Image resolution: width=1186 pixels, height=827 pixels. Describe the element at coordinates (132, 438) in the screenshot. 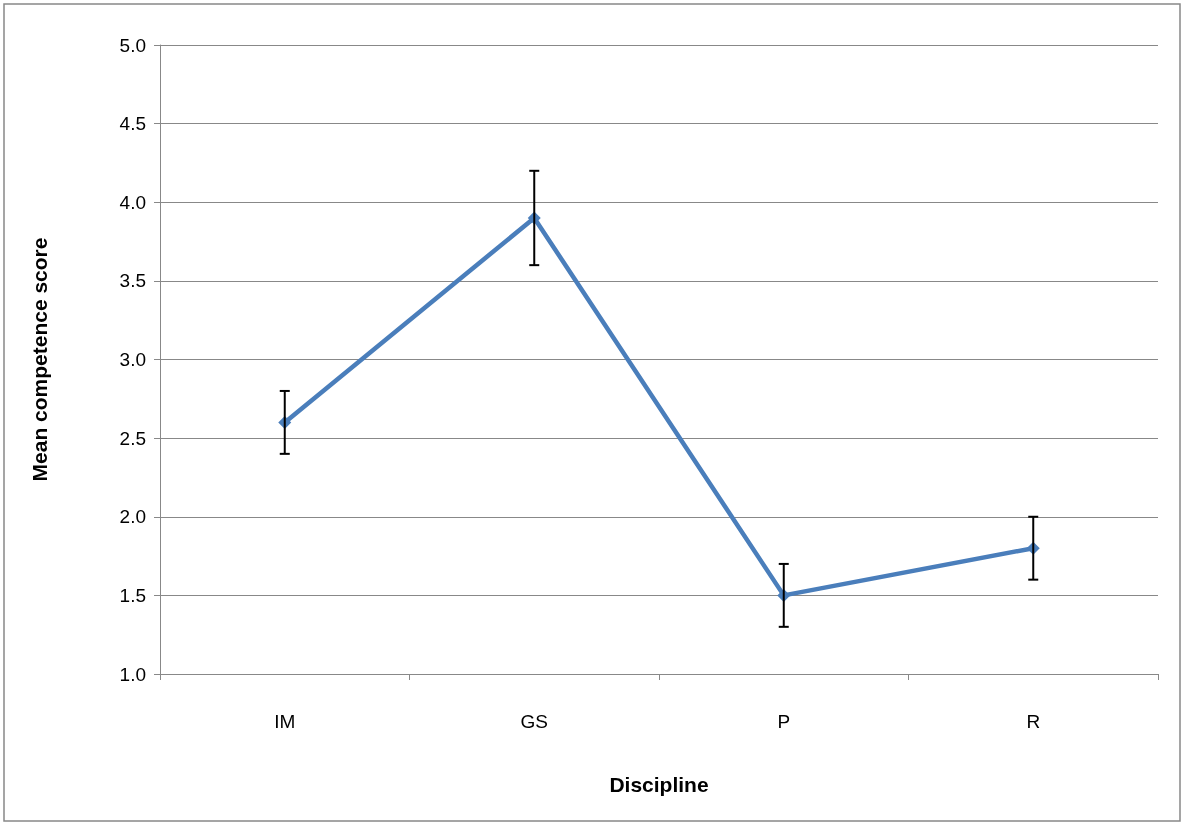

I see `y-tick-label: 2.5` at that location.